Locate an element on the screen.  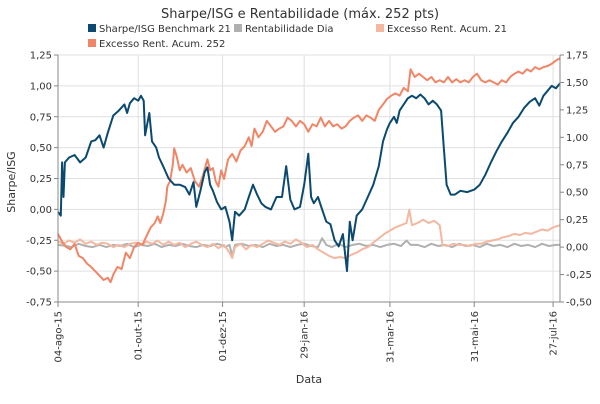
y-axis-title: Sharpe/ISG is located at coordinates (11, 181).